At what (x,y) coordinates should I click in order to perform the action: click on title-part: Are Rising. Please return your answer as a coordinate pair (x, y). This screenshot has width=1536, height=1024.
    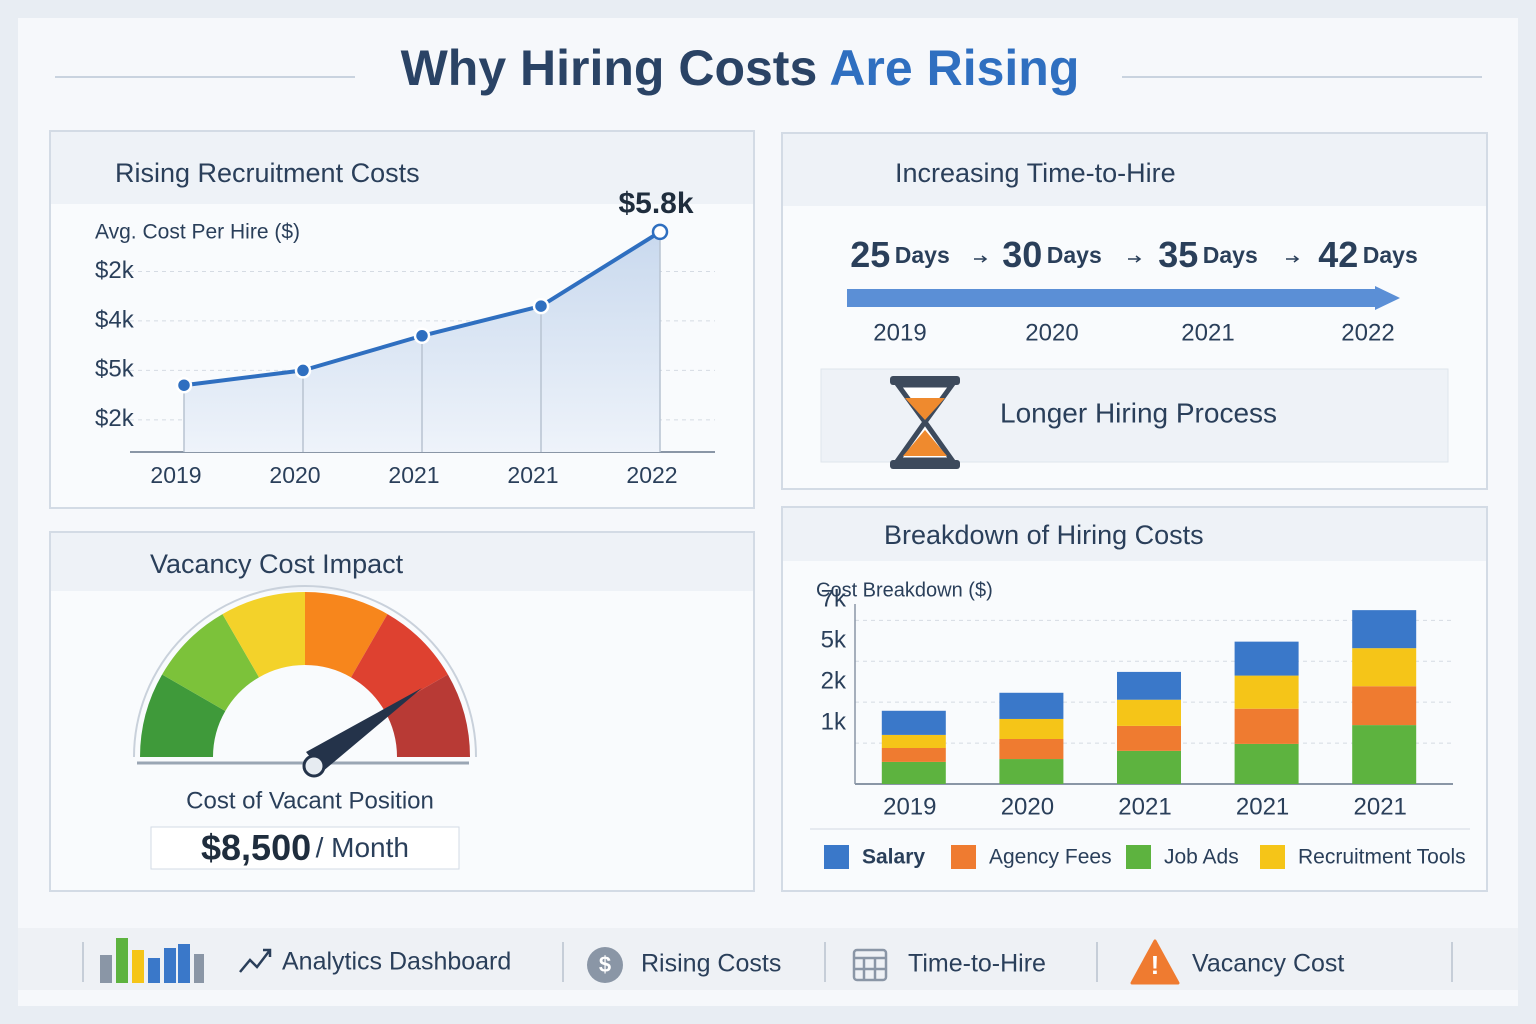
    Looking at the image, I should click on (954, 68).